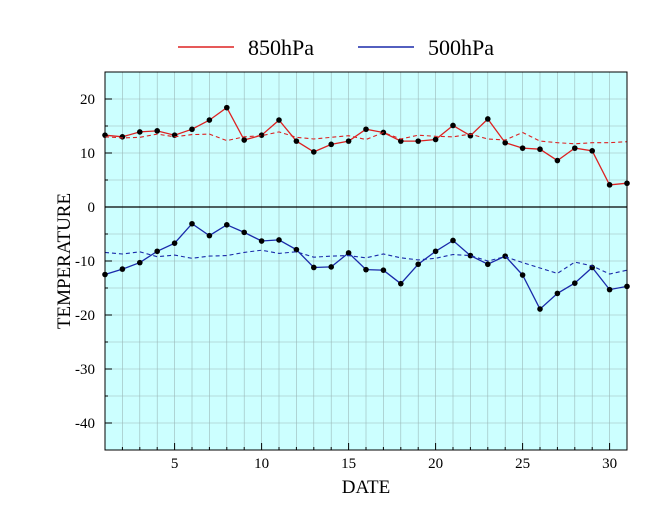  I want to click on y-tick-label: -20, so click(85, 316).